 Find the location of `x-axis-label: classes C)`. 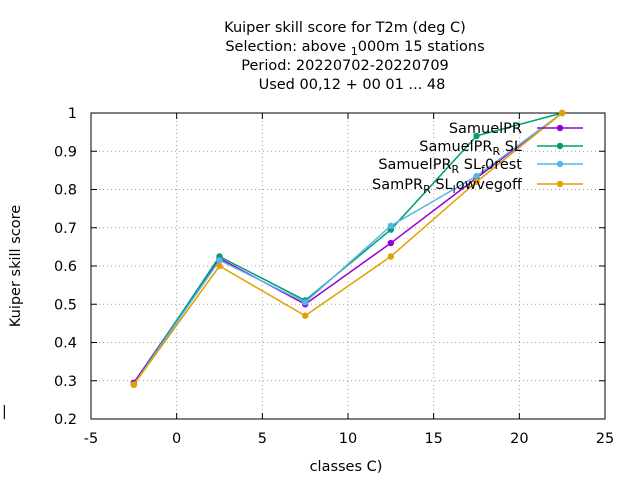

x-axis-label: classes C) is located at coordinates (346, 467).